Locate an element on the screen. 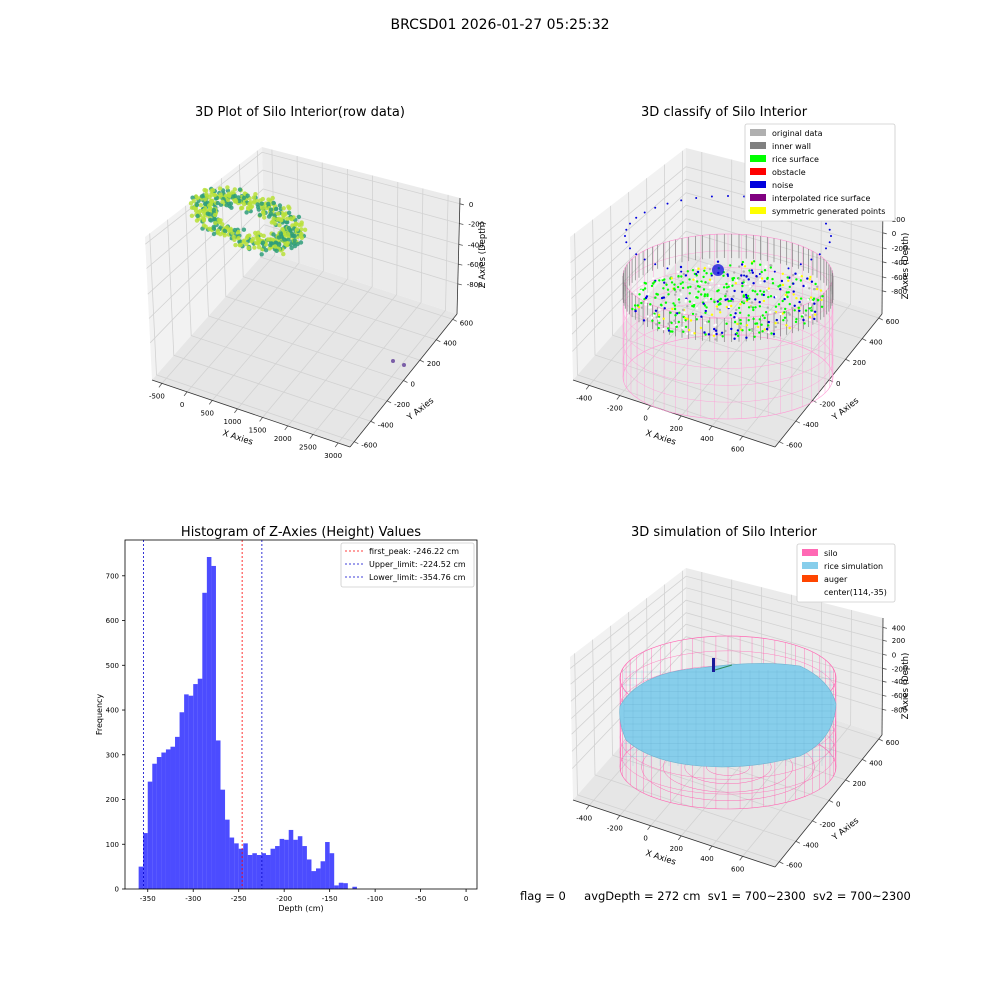 The height and width of the screenshot is (1000, 1000). sv1-text: sv1 = 700~2300 is located at coordinates (756, 896).